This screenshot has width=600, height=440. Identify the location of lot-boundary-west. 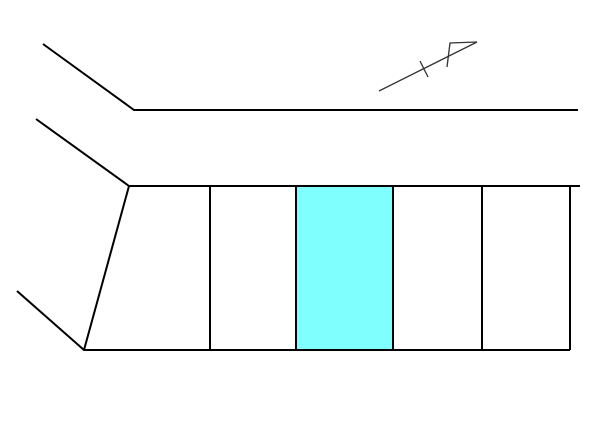
(106, 268).